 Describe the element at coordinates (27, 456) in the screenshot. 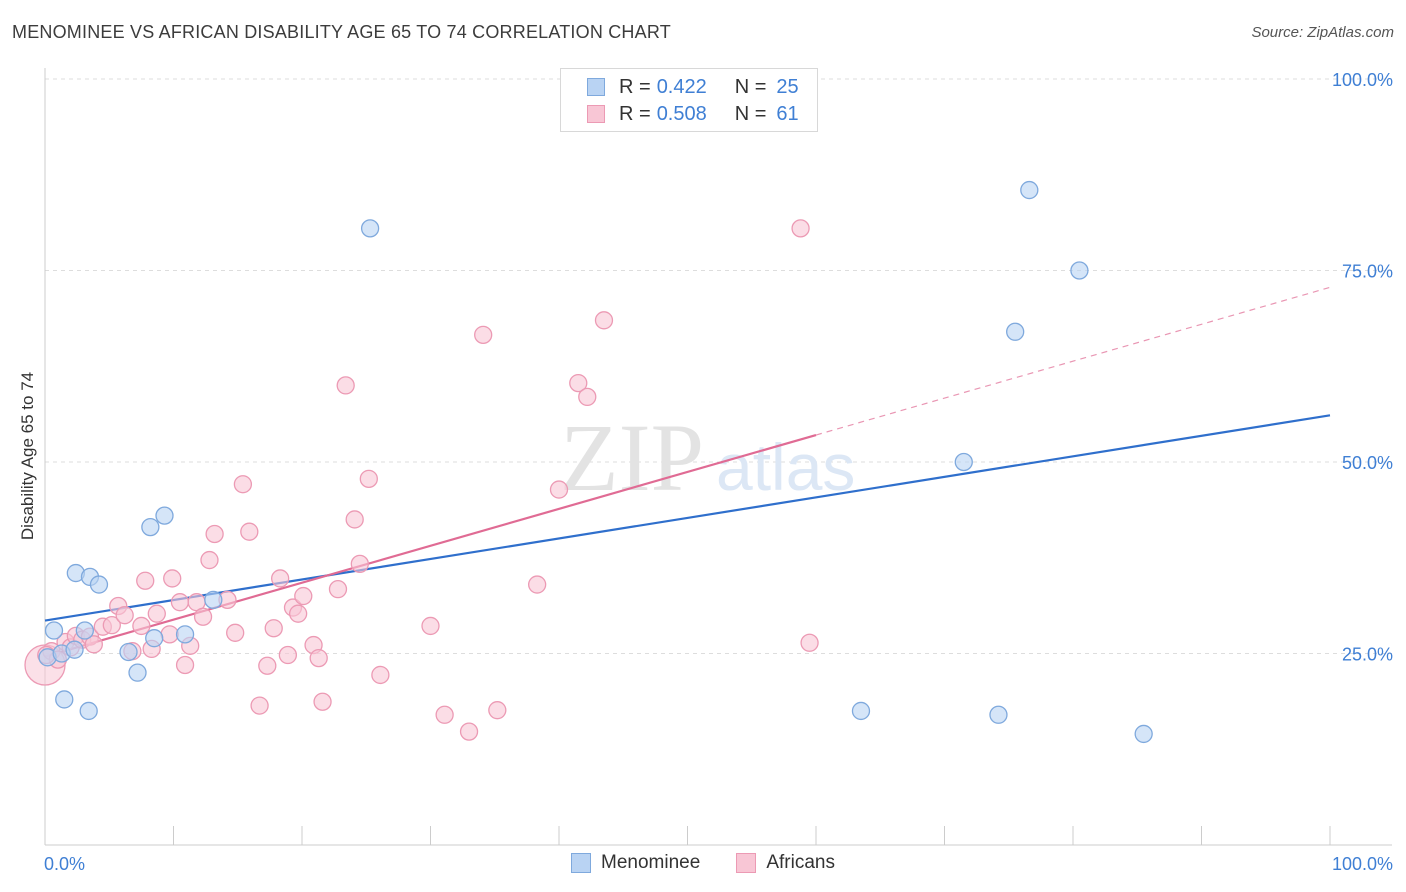

I see `y-axis-label: Disability Age 65 to 74` at that location.